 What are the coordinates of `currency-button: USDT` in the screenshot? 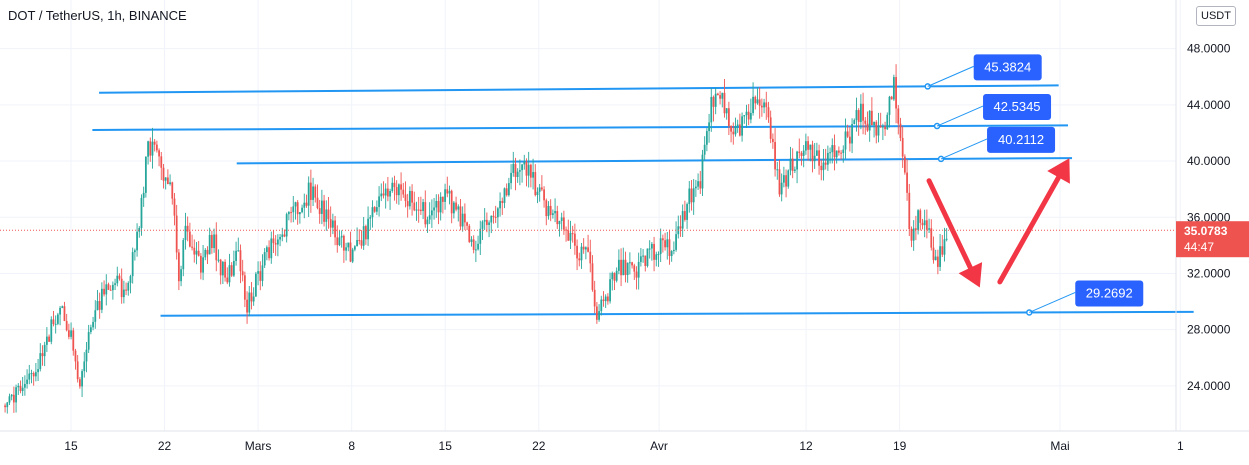 It's located at (1216, 16).